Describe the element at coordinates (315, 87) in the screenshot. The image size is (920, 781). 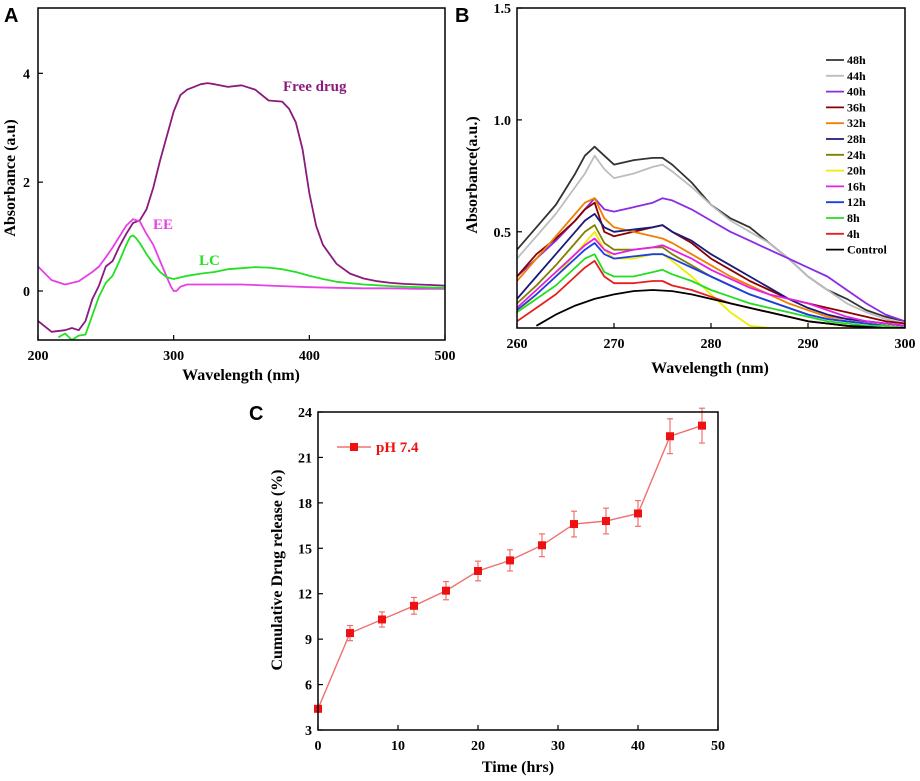
I see `annotation-free-drug: Free drug` at that location.